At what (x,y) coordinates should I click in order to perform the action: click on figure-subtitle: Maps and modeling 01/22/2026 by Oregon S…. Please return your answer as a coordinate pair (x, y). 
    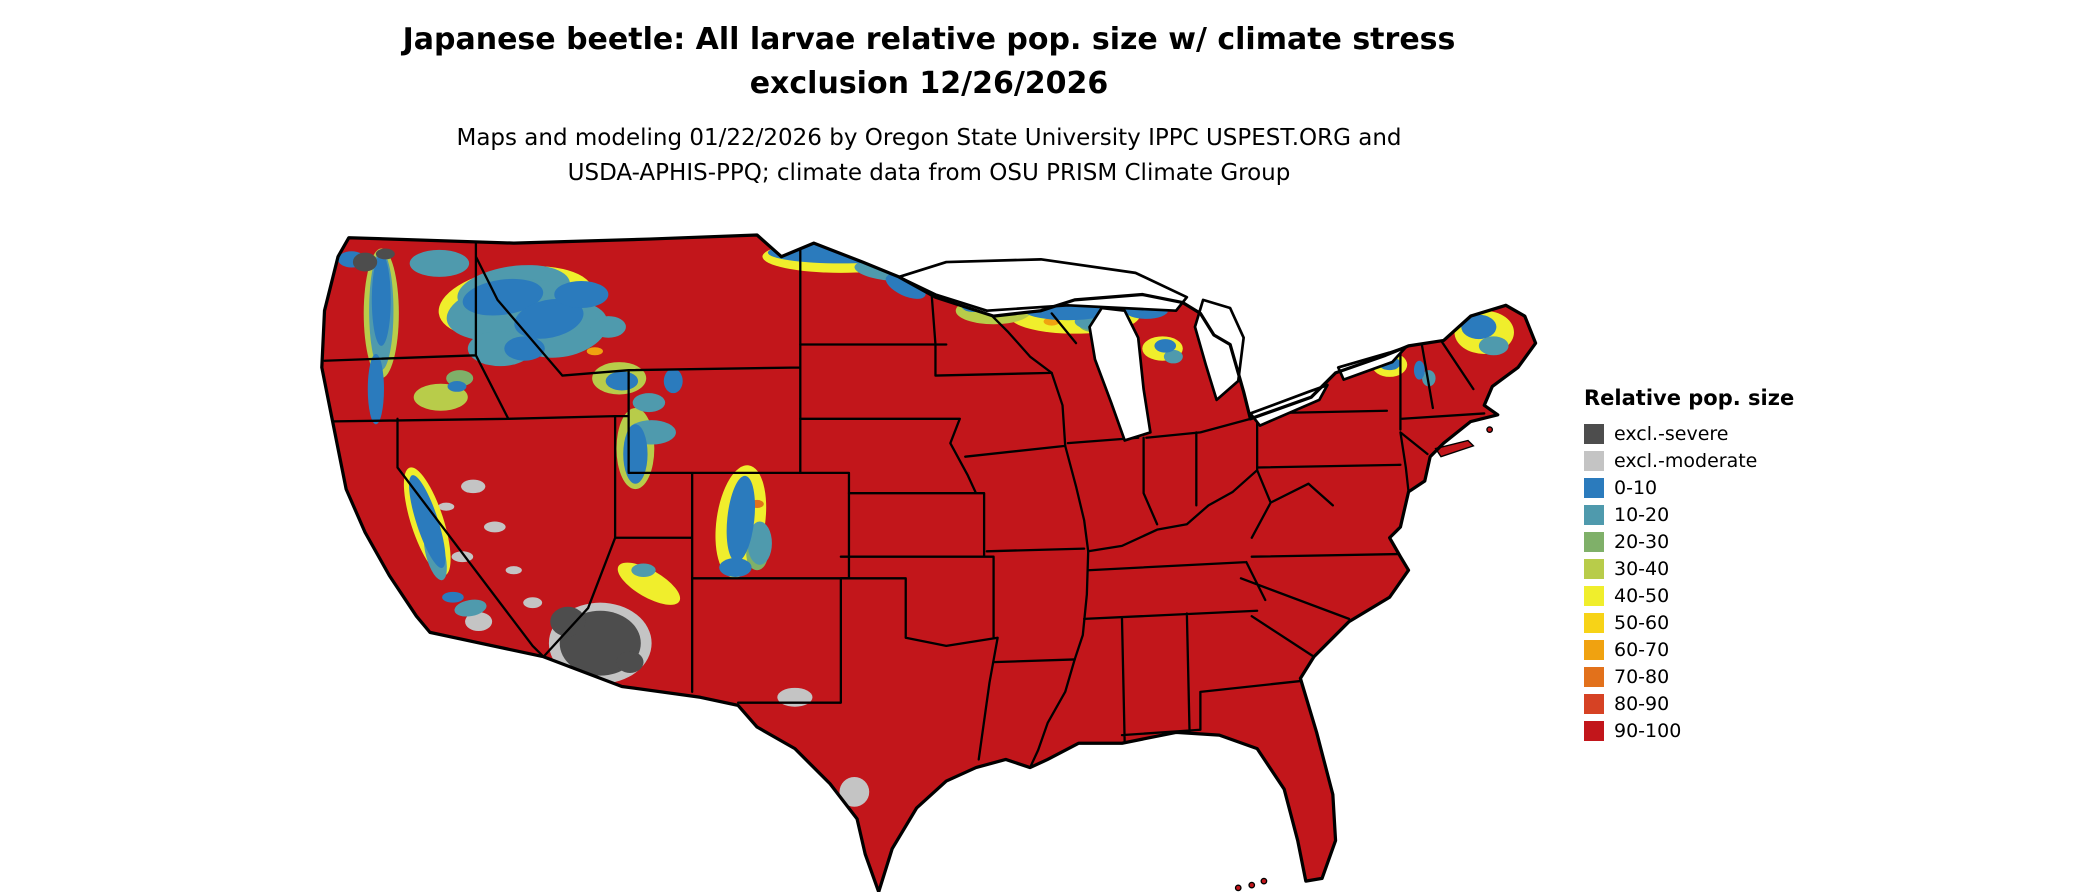
    Looking at the image, I should click on (929, 155).